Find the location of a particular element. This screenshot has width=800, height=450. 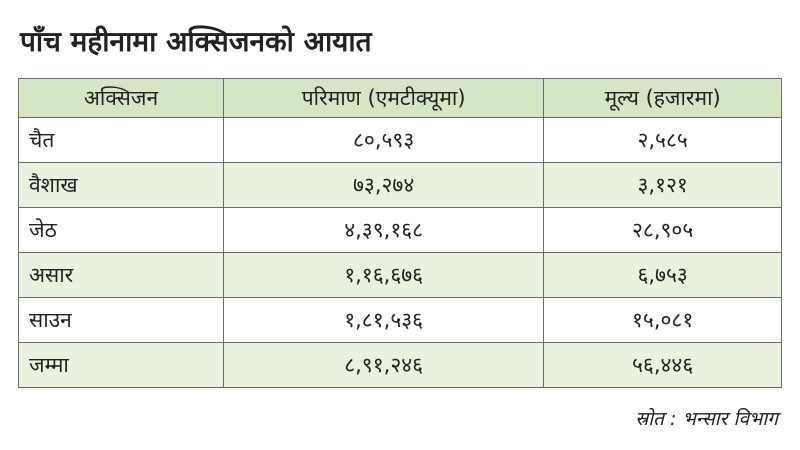

table-cell: ६,७५३ is located at coordinates (662, 275).